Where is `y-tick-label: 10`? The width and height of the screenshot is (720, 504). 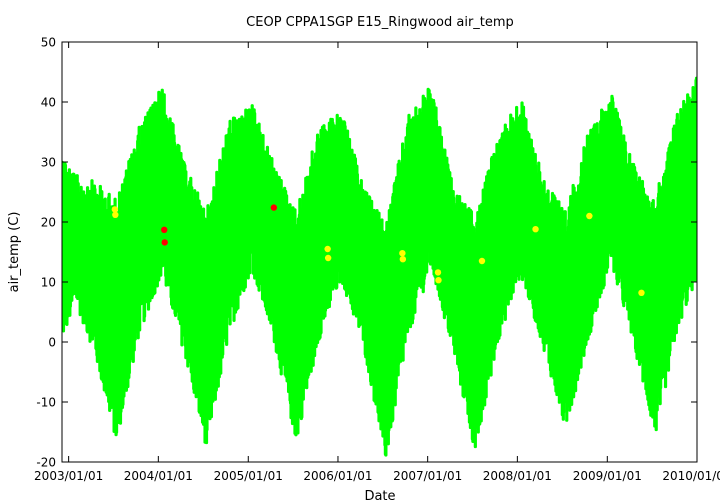 y-tick-label: 10 is located at coordinates (48, 283).